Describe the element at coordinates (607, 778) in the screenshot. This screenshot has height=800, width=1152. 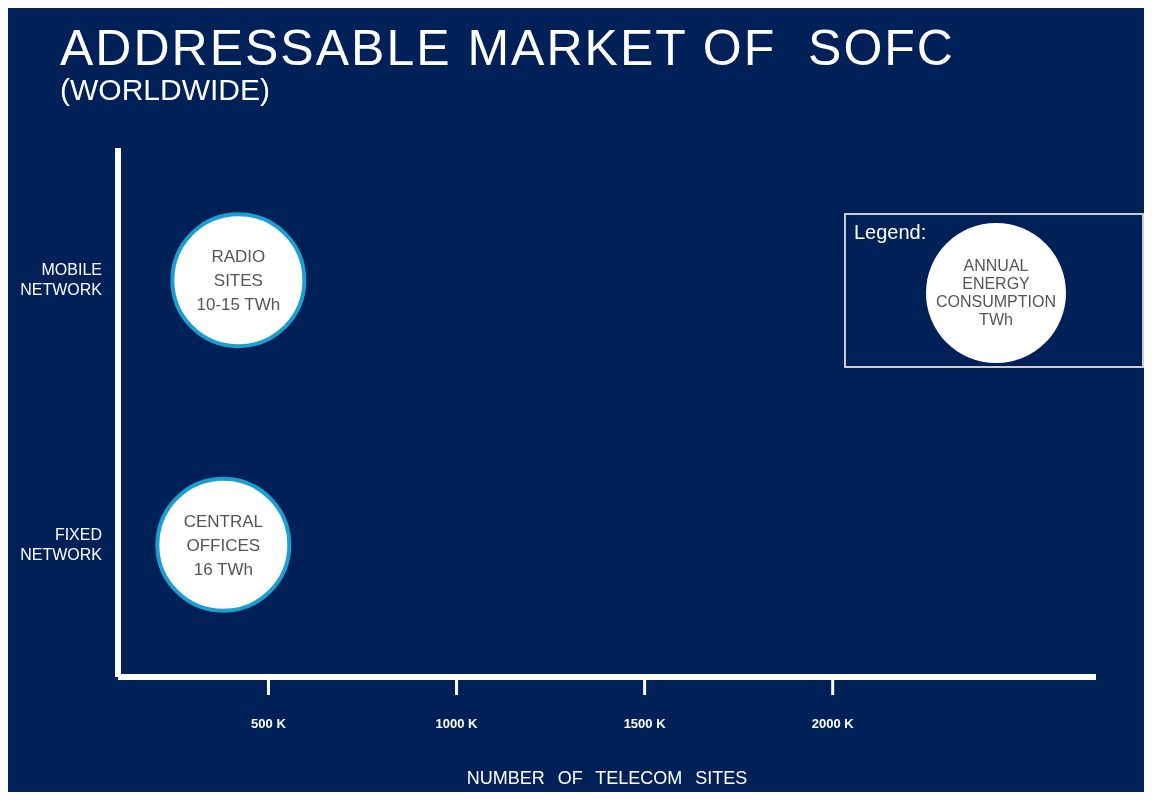
I see `x-axis-title: NUMBER OF TELECOM SITES` at that location.